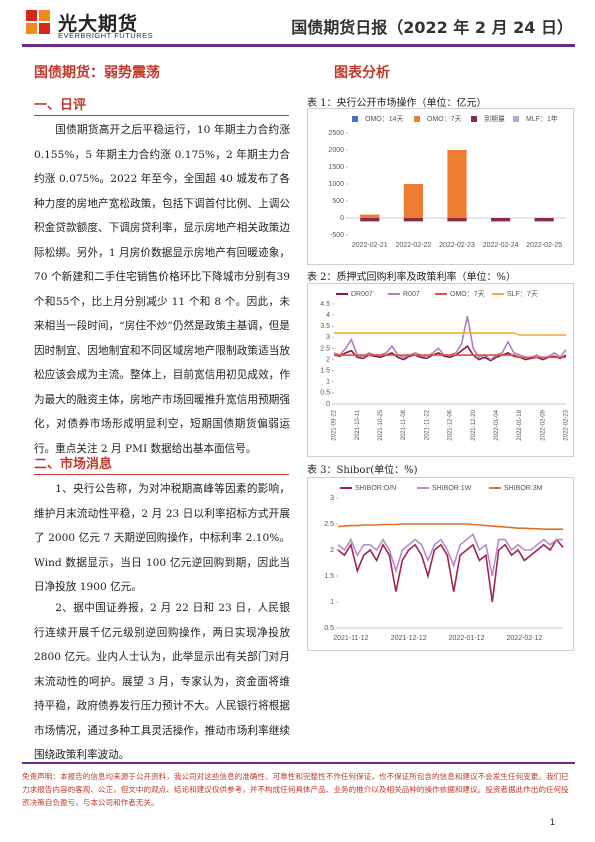 This screenshot has height=842, width=595. I want to click on y-tick-label: 2500, so click(336, 133).